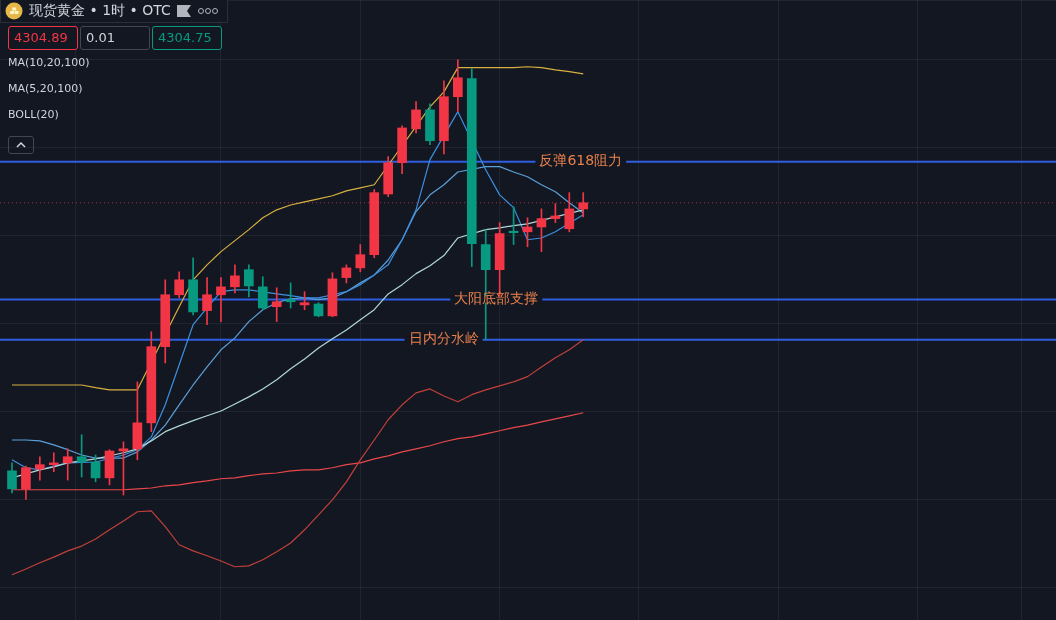 This screenshot has width=1056, height=620. I want to click on annotation: MA(10,20,100), so click(49, 62).